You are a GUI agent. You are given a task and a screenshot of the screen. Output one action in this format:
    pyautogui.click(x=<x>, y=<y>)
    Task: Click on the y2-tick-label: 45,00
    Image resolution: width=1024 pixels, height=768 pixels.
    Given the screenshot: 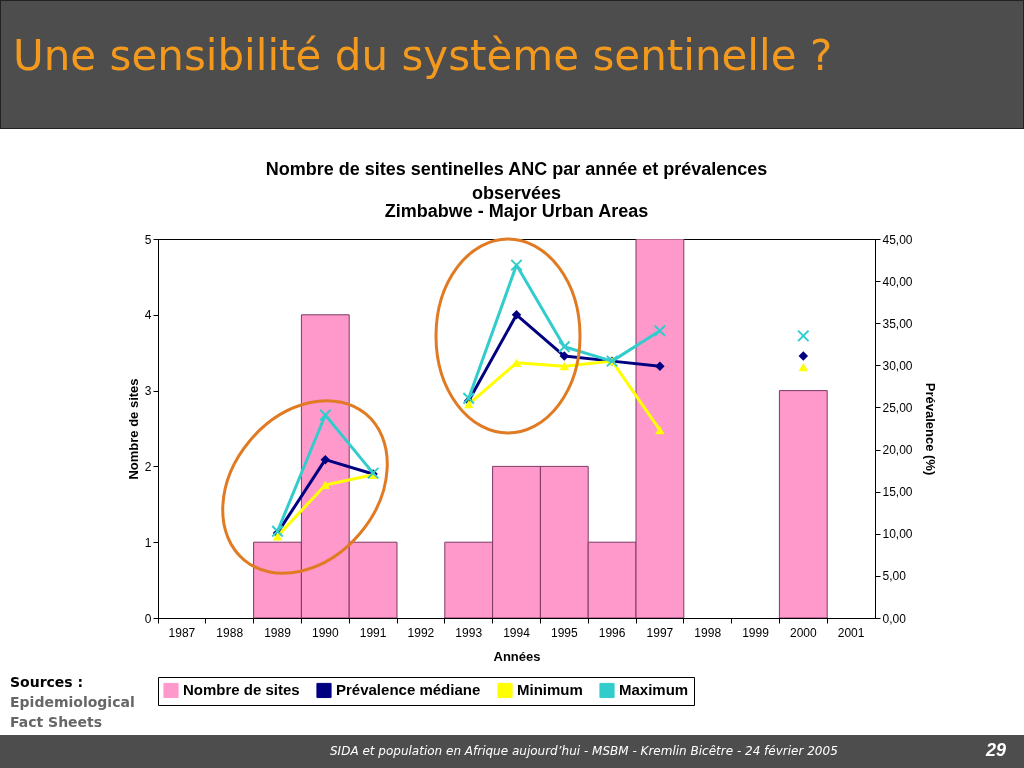 What is the action you would take?
    pyautogui.click(x=897, y=239)
    